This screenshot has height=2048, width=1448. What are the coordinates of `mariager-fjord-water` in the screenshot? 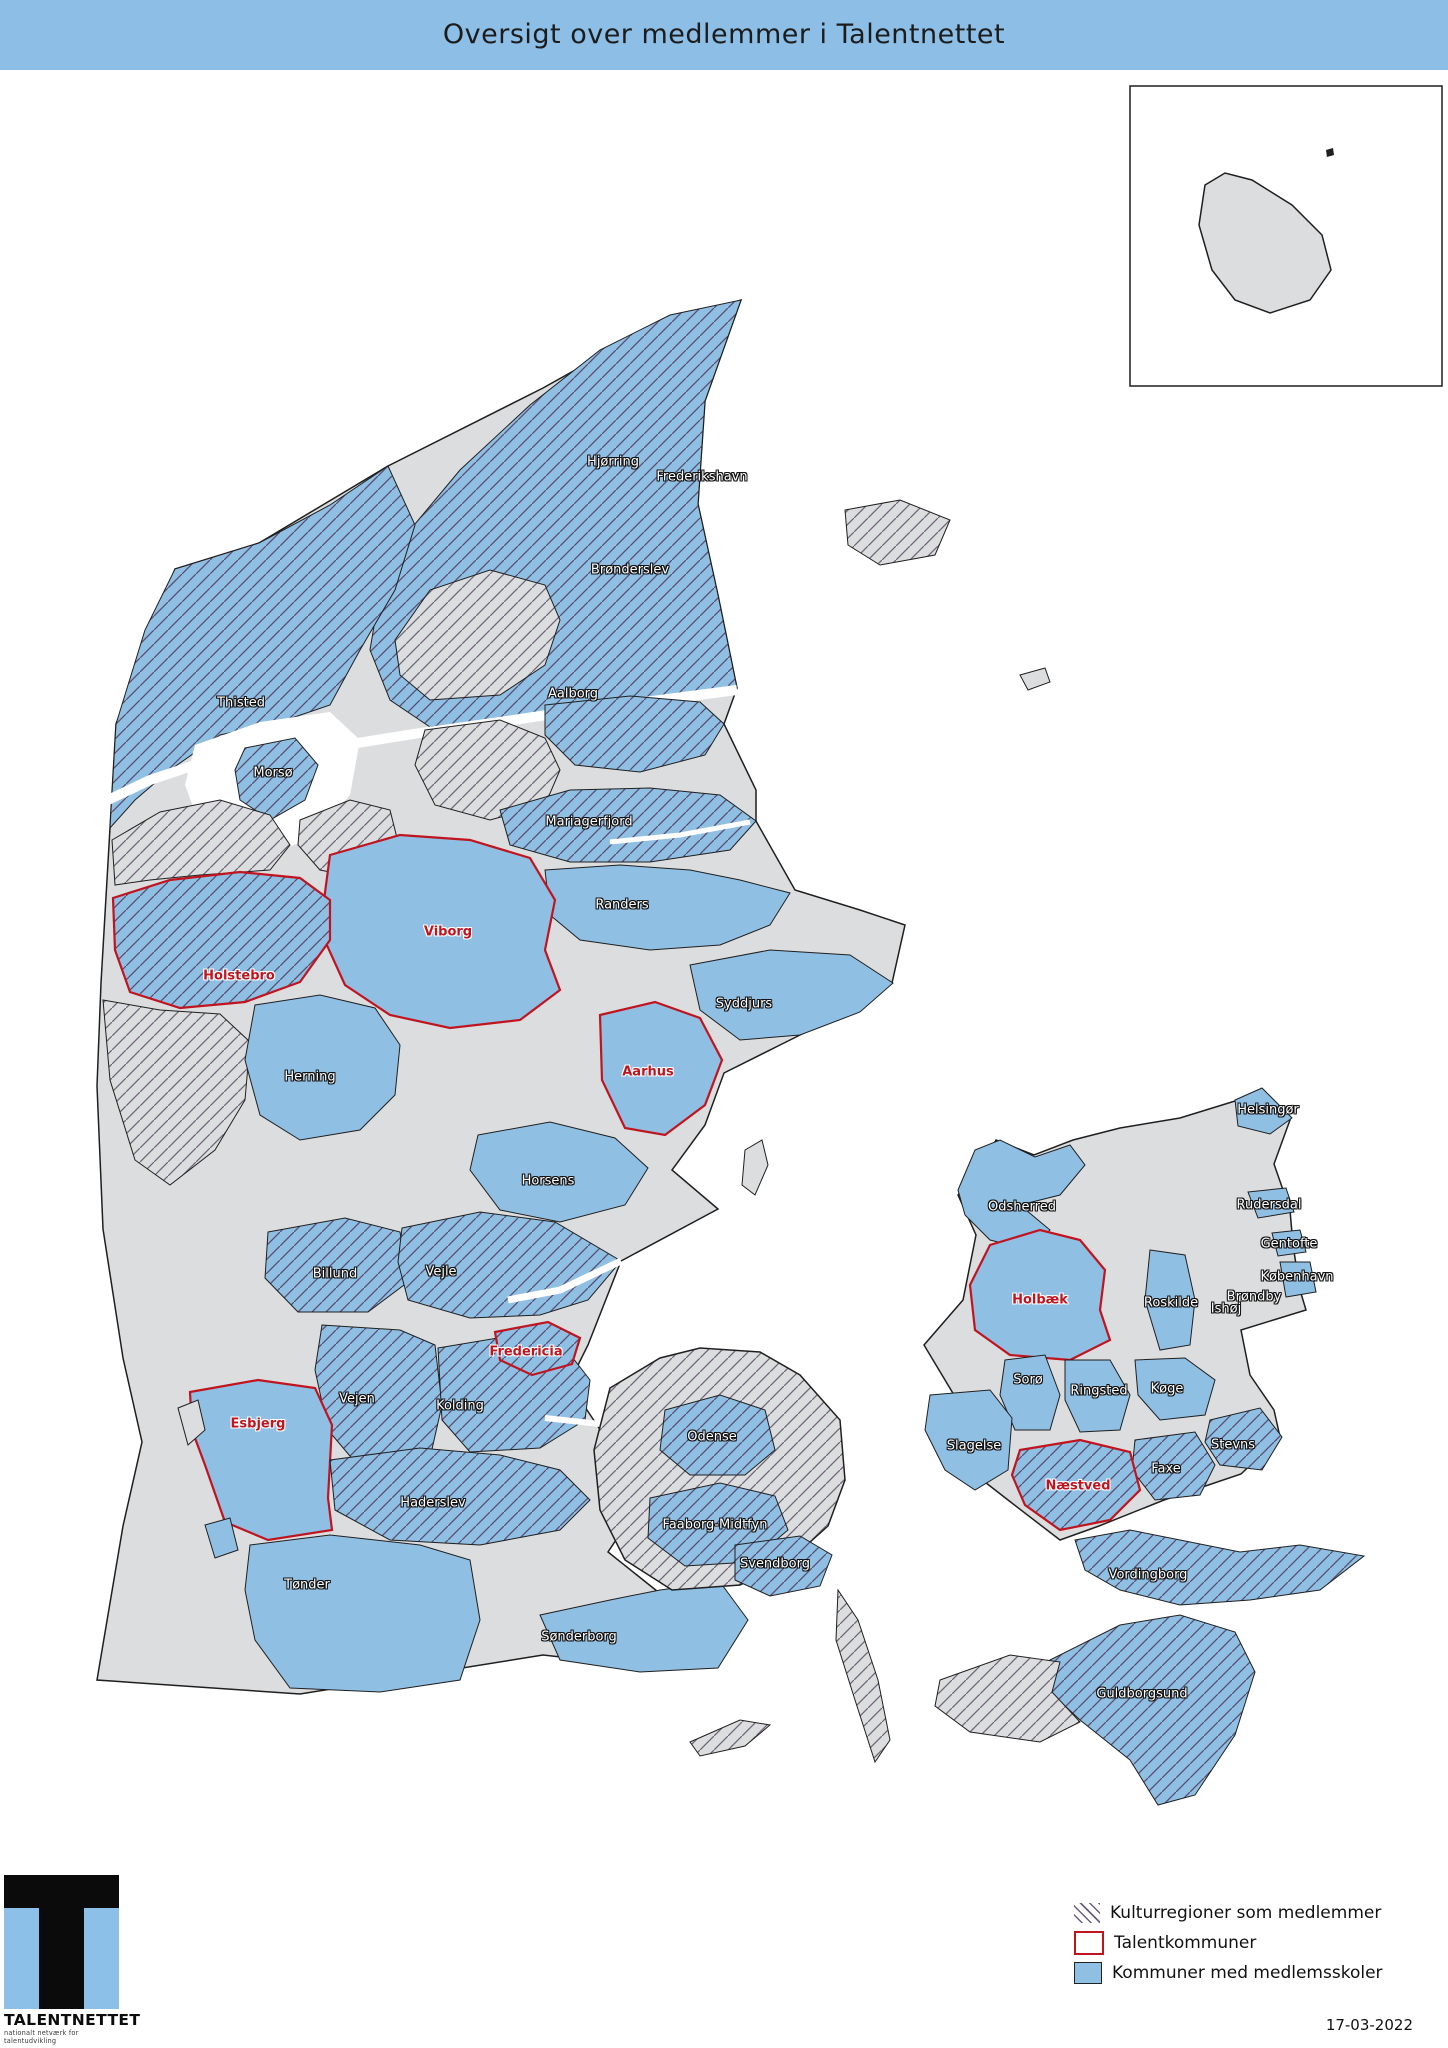 It's located at (680, 832).